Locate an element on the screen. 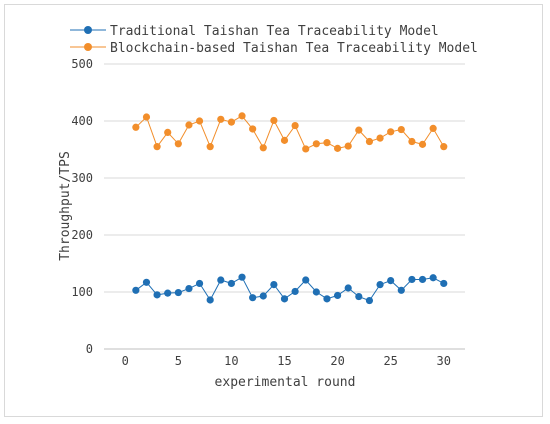 The image size is (550, 424). y-tick-label: 300 is located at coordinates (82, 178).